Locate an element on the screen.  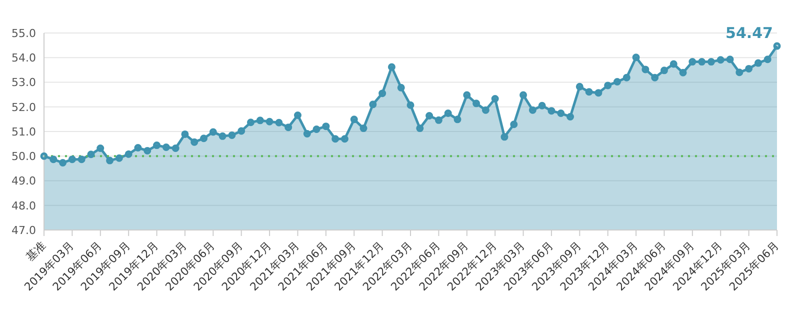
y-tick-label: 47.0 is located at coordinates (24, 230).